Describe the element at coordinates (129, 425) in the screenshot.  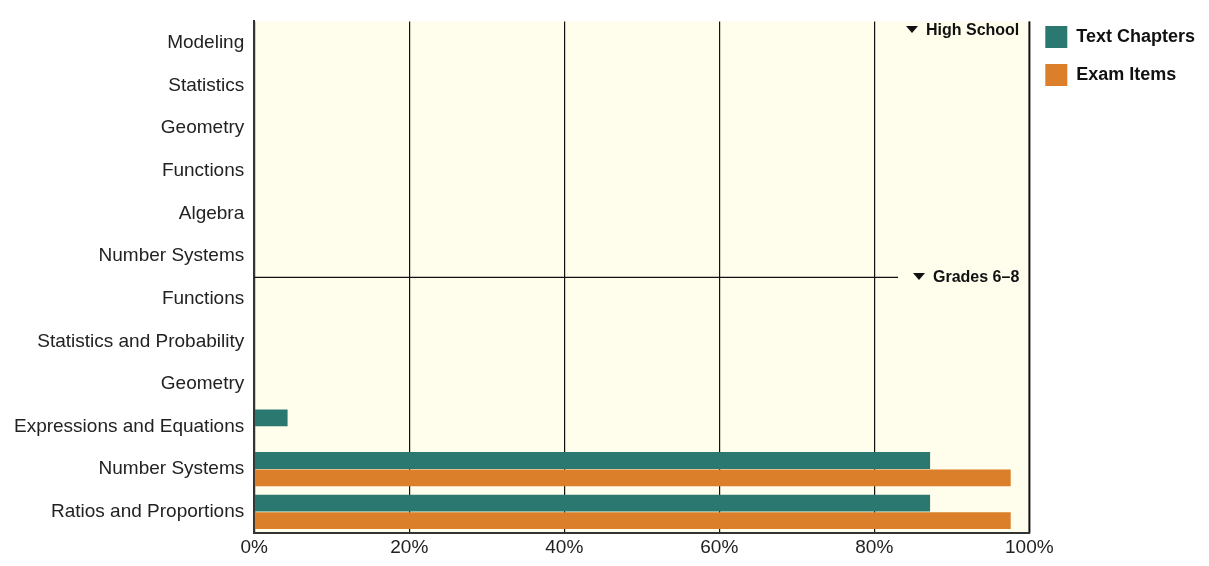
I see `y-tick-label: Expressions and Equations` at that location.